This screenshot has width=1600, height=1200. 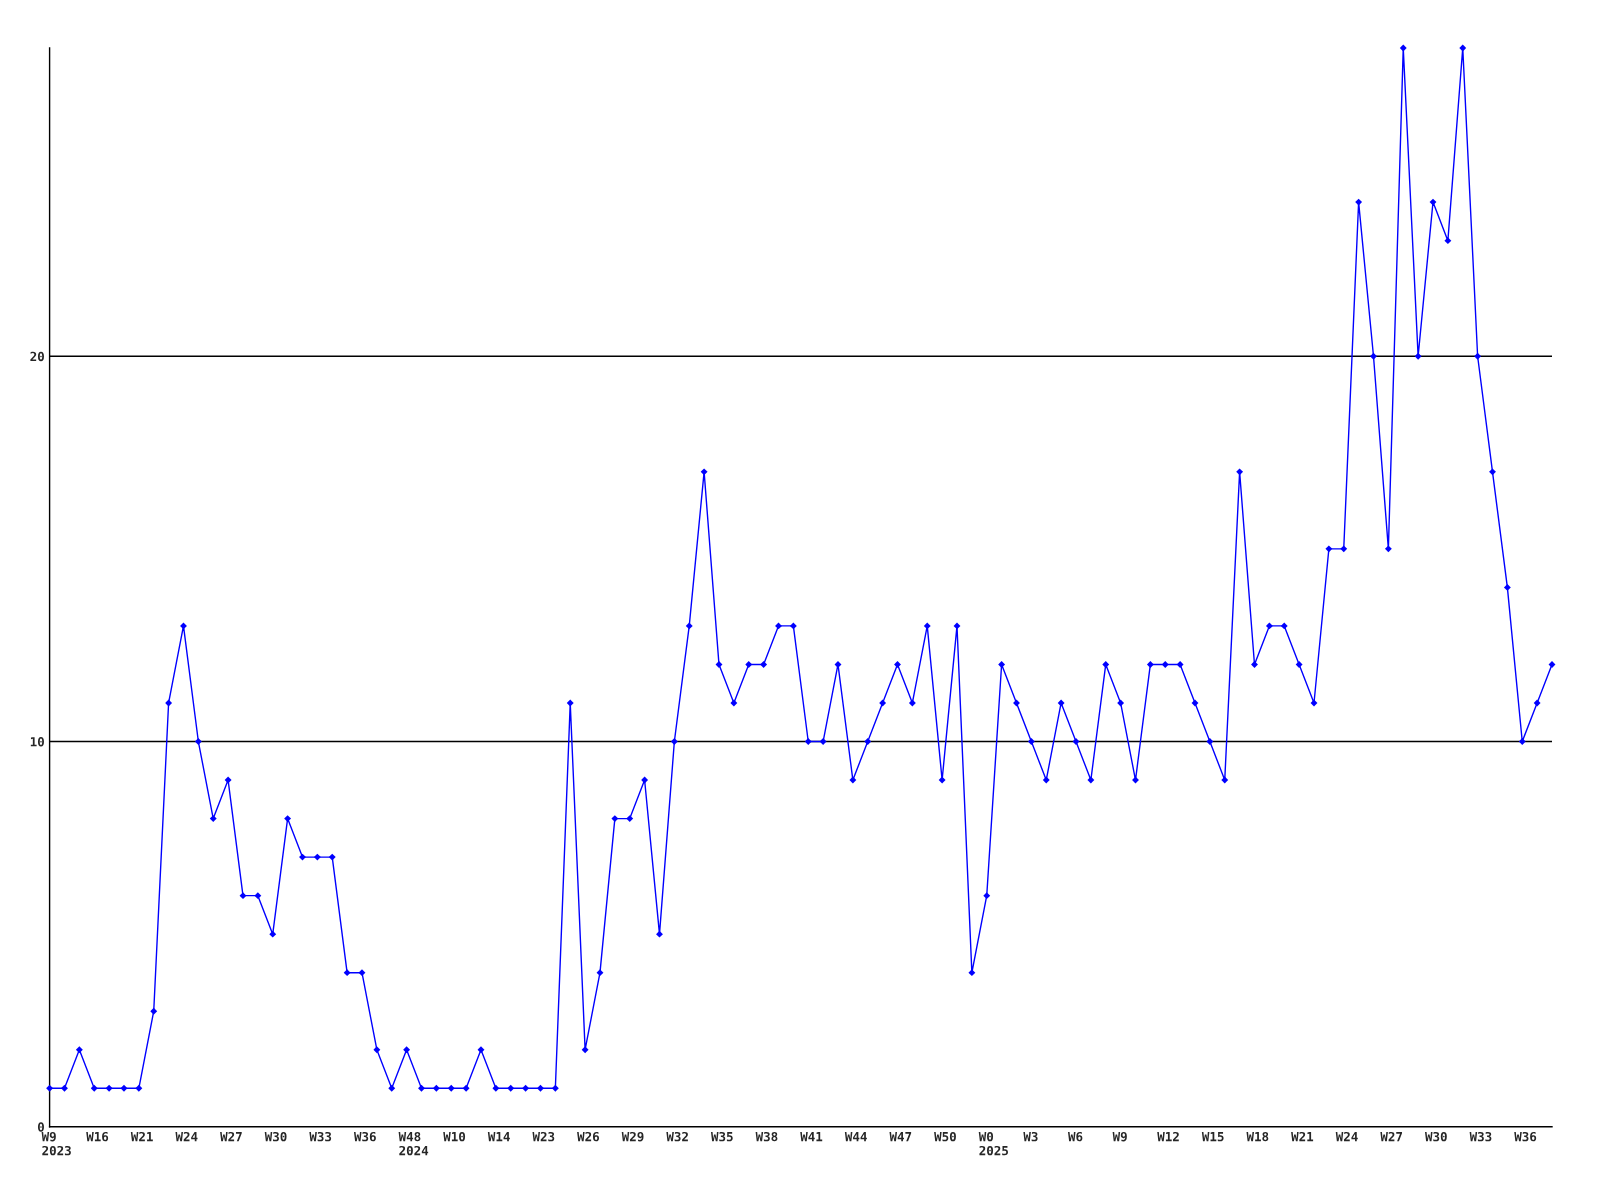 What do you see at coordinates (766, 1136) in the screenshot?
I see `x-tick-label: W38` at bounding box center [766, 1136].